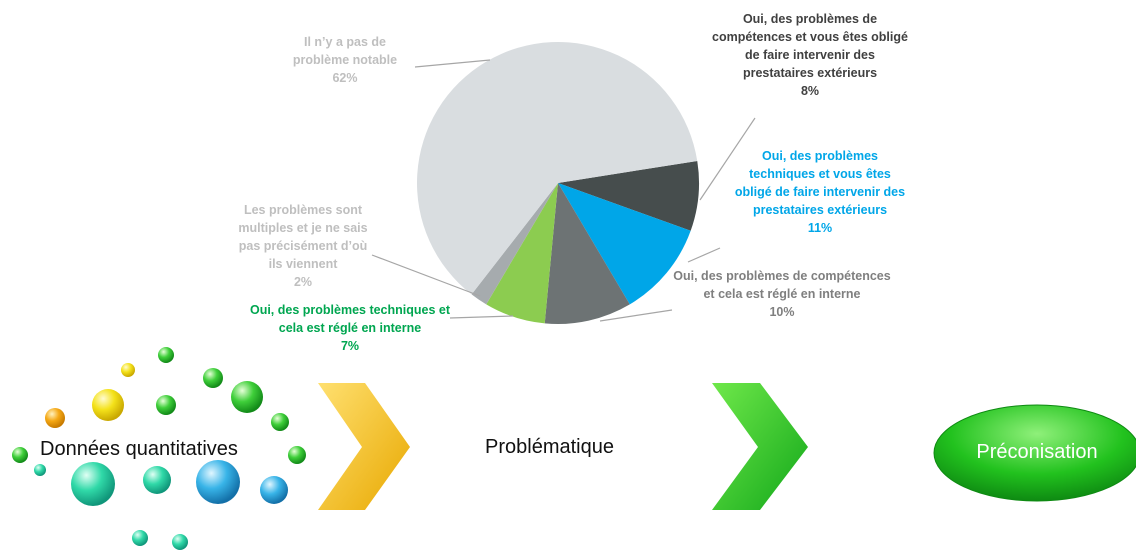 The height and width of the screenshot is (552, 1136). What do you see at coordinates (303, 282) in the screenshot?
I see `value-label: 2%` at bounding box center [303, 282].